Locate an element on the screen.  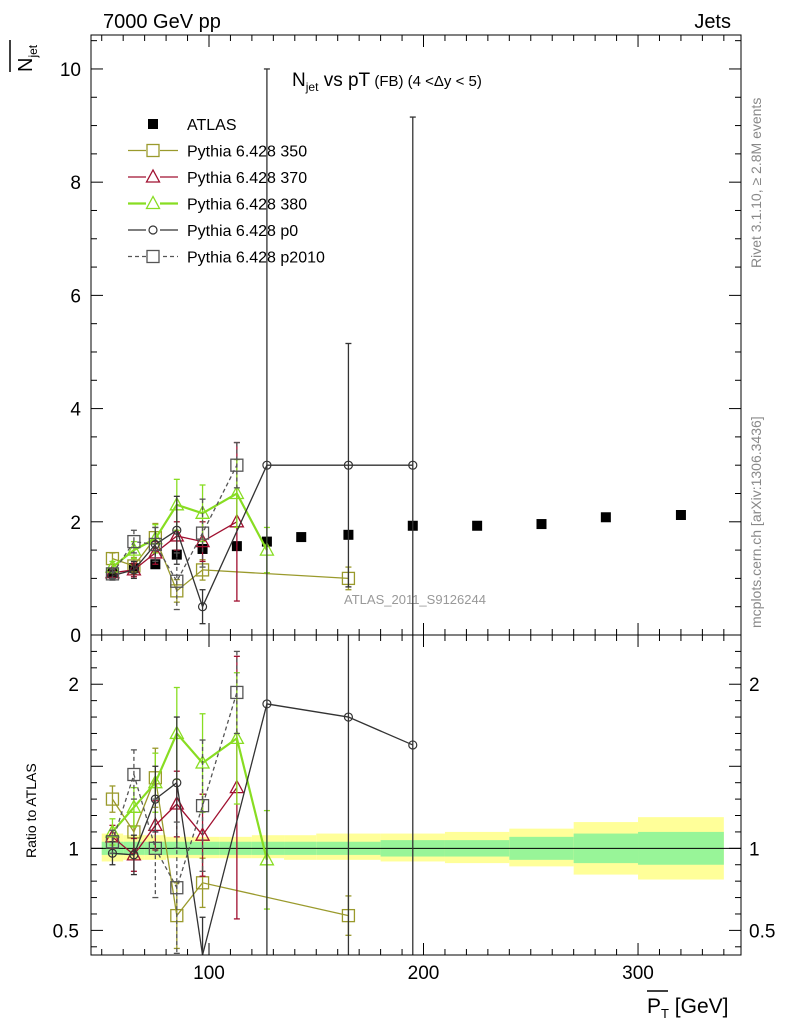
top-ylabel: Njet is located at coordinates (24, 56).